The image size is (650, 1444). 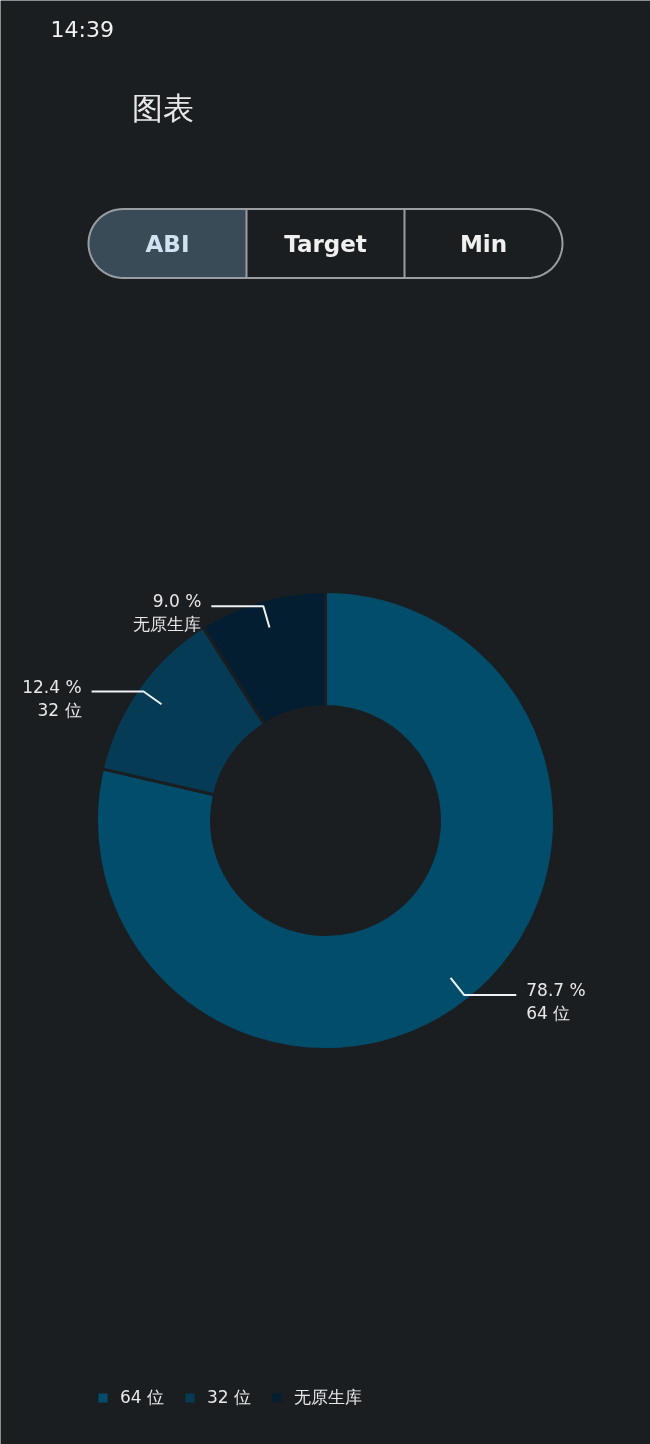 I want to click on text: Target, so click(x=325, y=243).